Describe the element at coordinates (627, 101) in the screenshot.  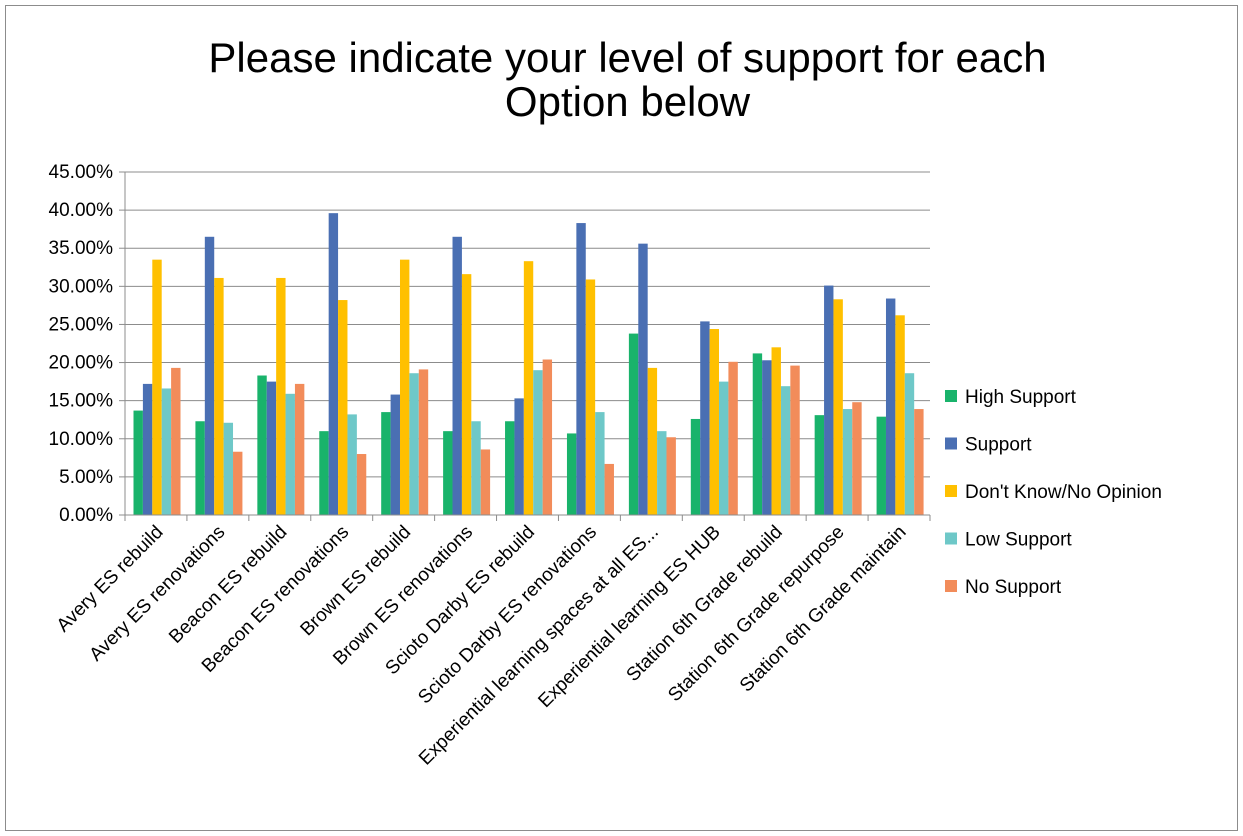
I see `chart-title-line2: Option below` at that location.